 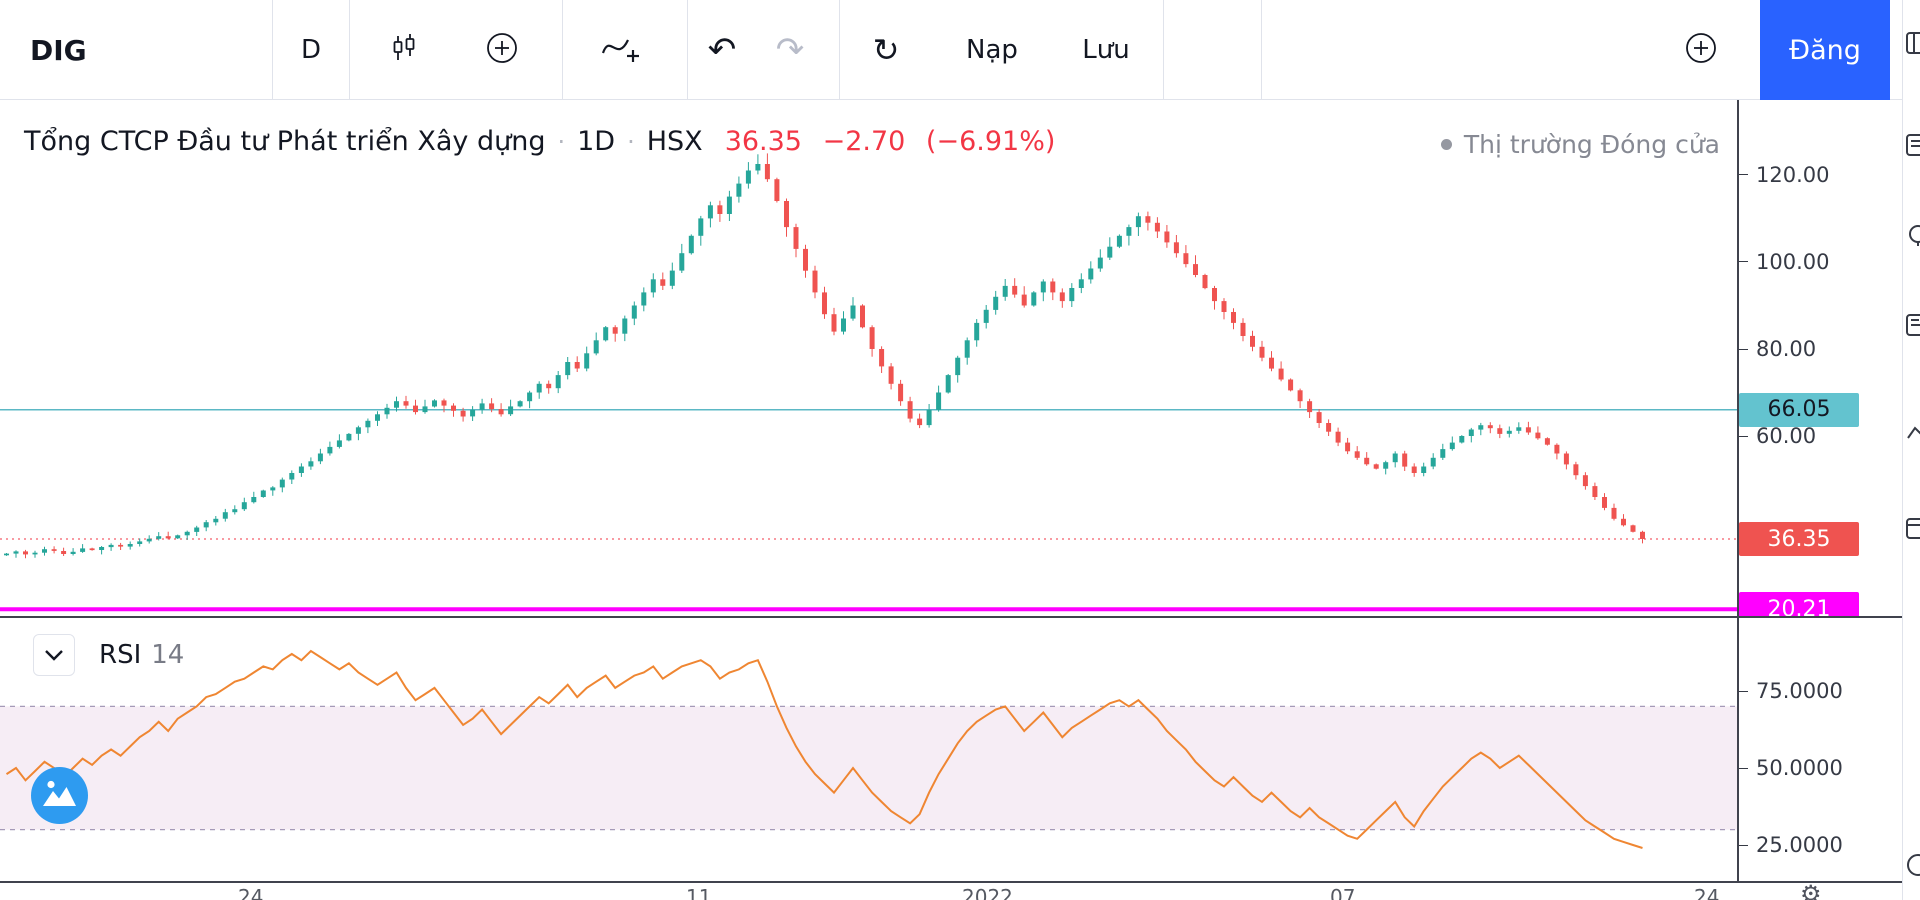 What do you see at coordinates (951, 891) in the screenshot?
I see `time-axis: ⚙ 24 11 2022 07 24` at bounding box center [951, 891].